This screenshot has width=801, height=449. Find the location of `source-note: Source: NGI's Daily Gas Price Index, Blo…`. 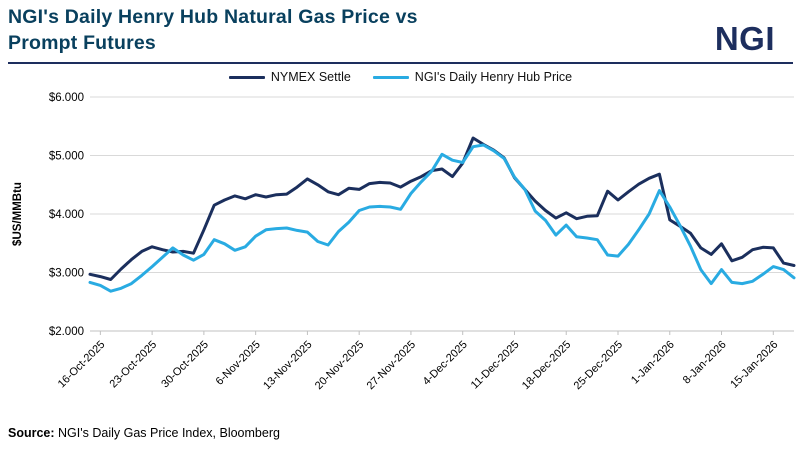

source-note: Source: NGI's Daily Gas Price Index, Blo… is located at coordinates (144, 433).